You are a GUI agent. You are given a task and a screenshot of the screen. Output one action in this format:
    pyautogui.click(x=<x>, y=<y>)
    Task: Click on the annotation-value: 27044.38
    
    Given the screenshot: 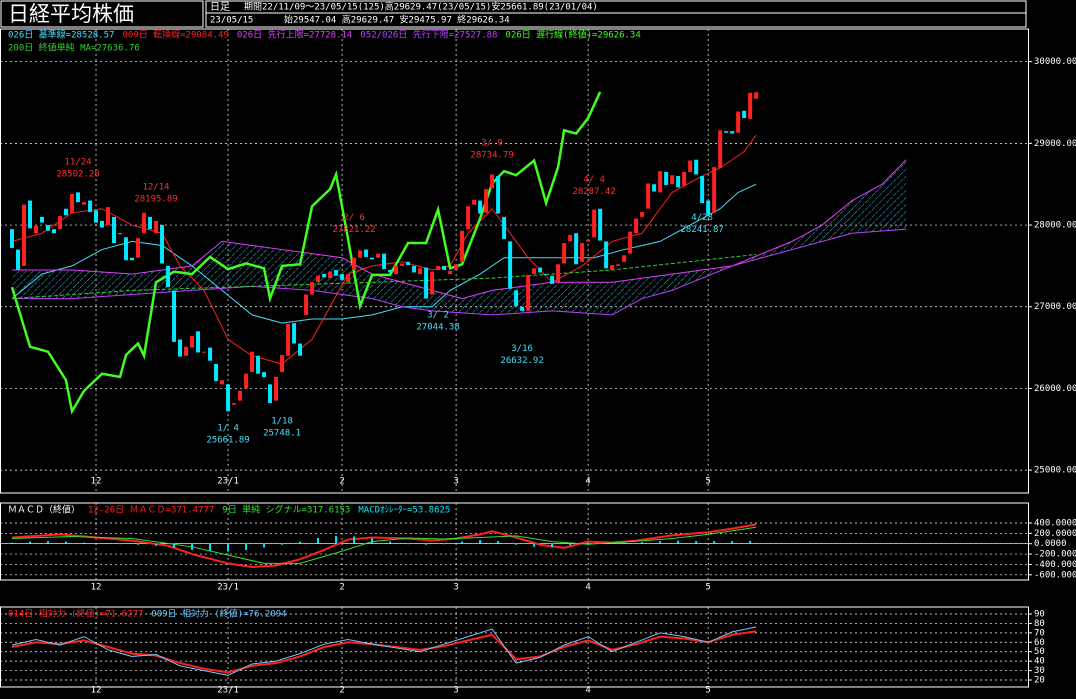 What is the action you would take?
    pyautogui.click(x=437, y=328)
    